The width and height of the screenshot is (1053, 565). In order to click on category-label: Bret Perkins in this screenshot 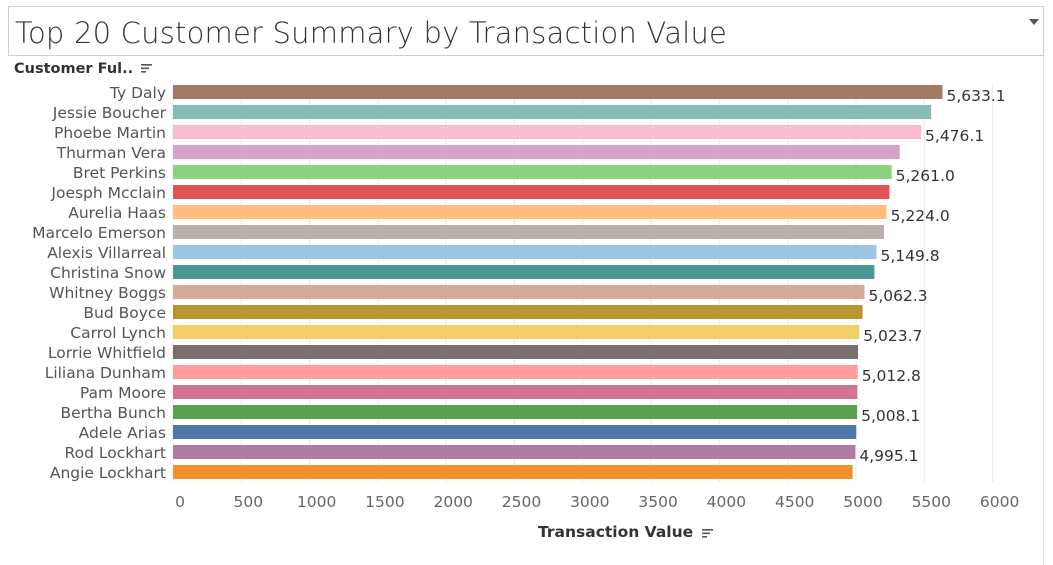, I will do `click(119, 173)`.